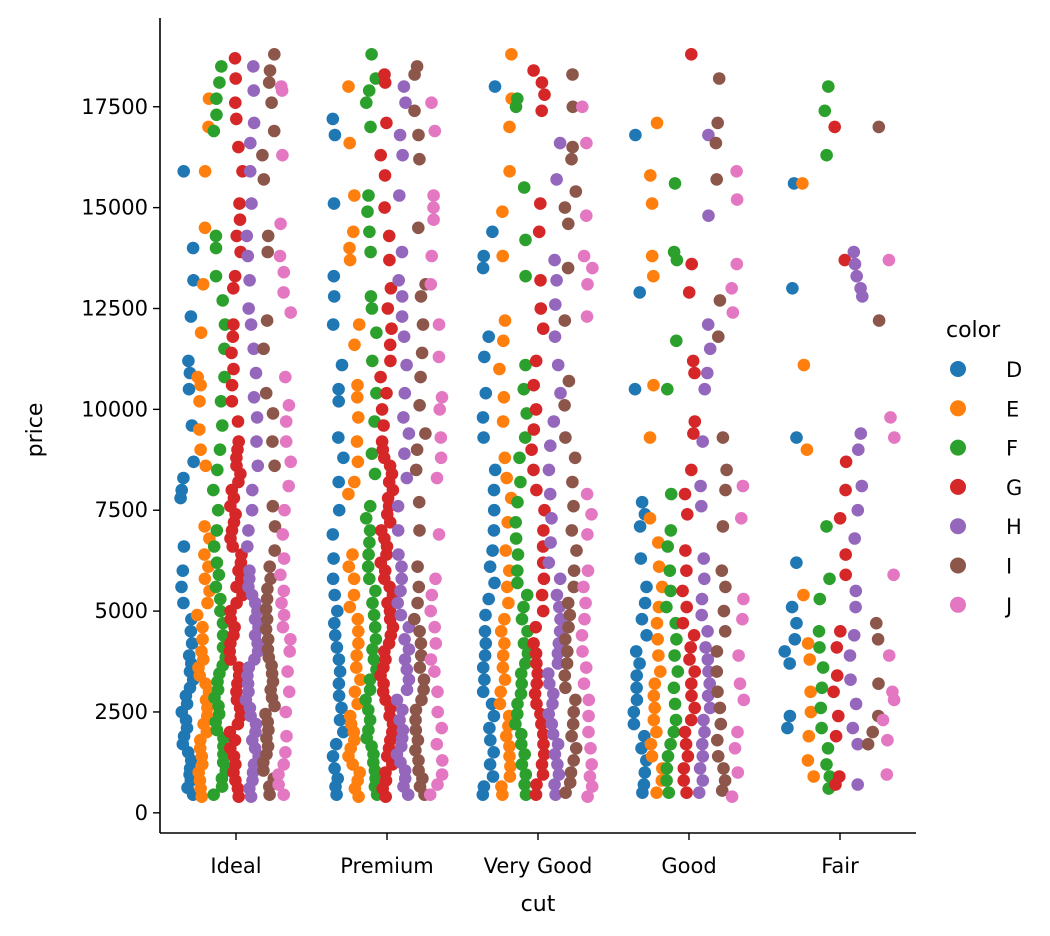 The width and height of the screenshot is (1050, 936). What do you see at coordinates (1012, 409) in the screenshot?
I see `legend-label-E: E` at bounding box center [1012, 409].